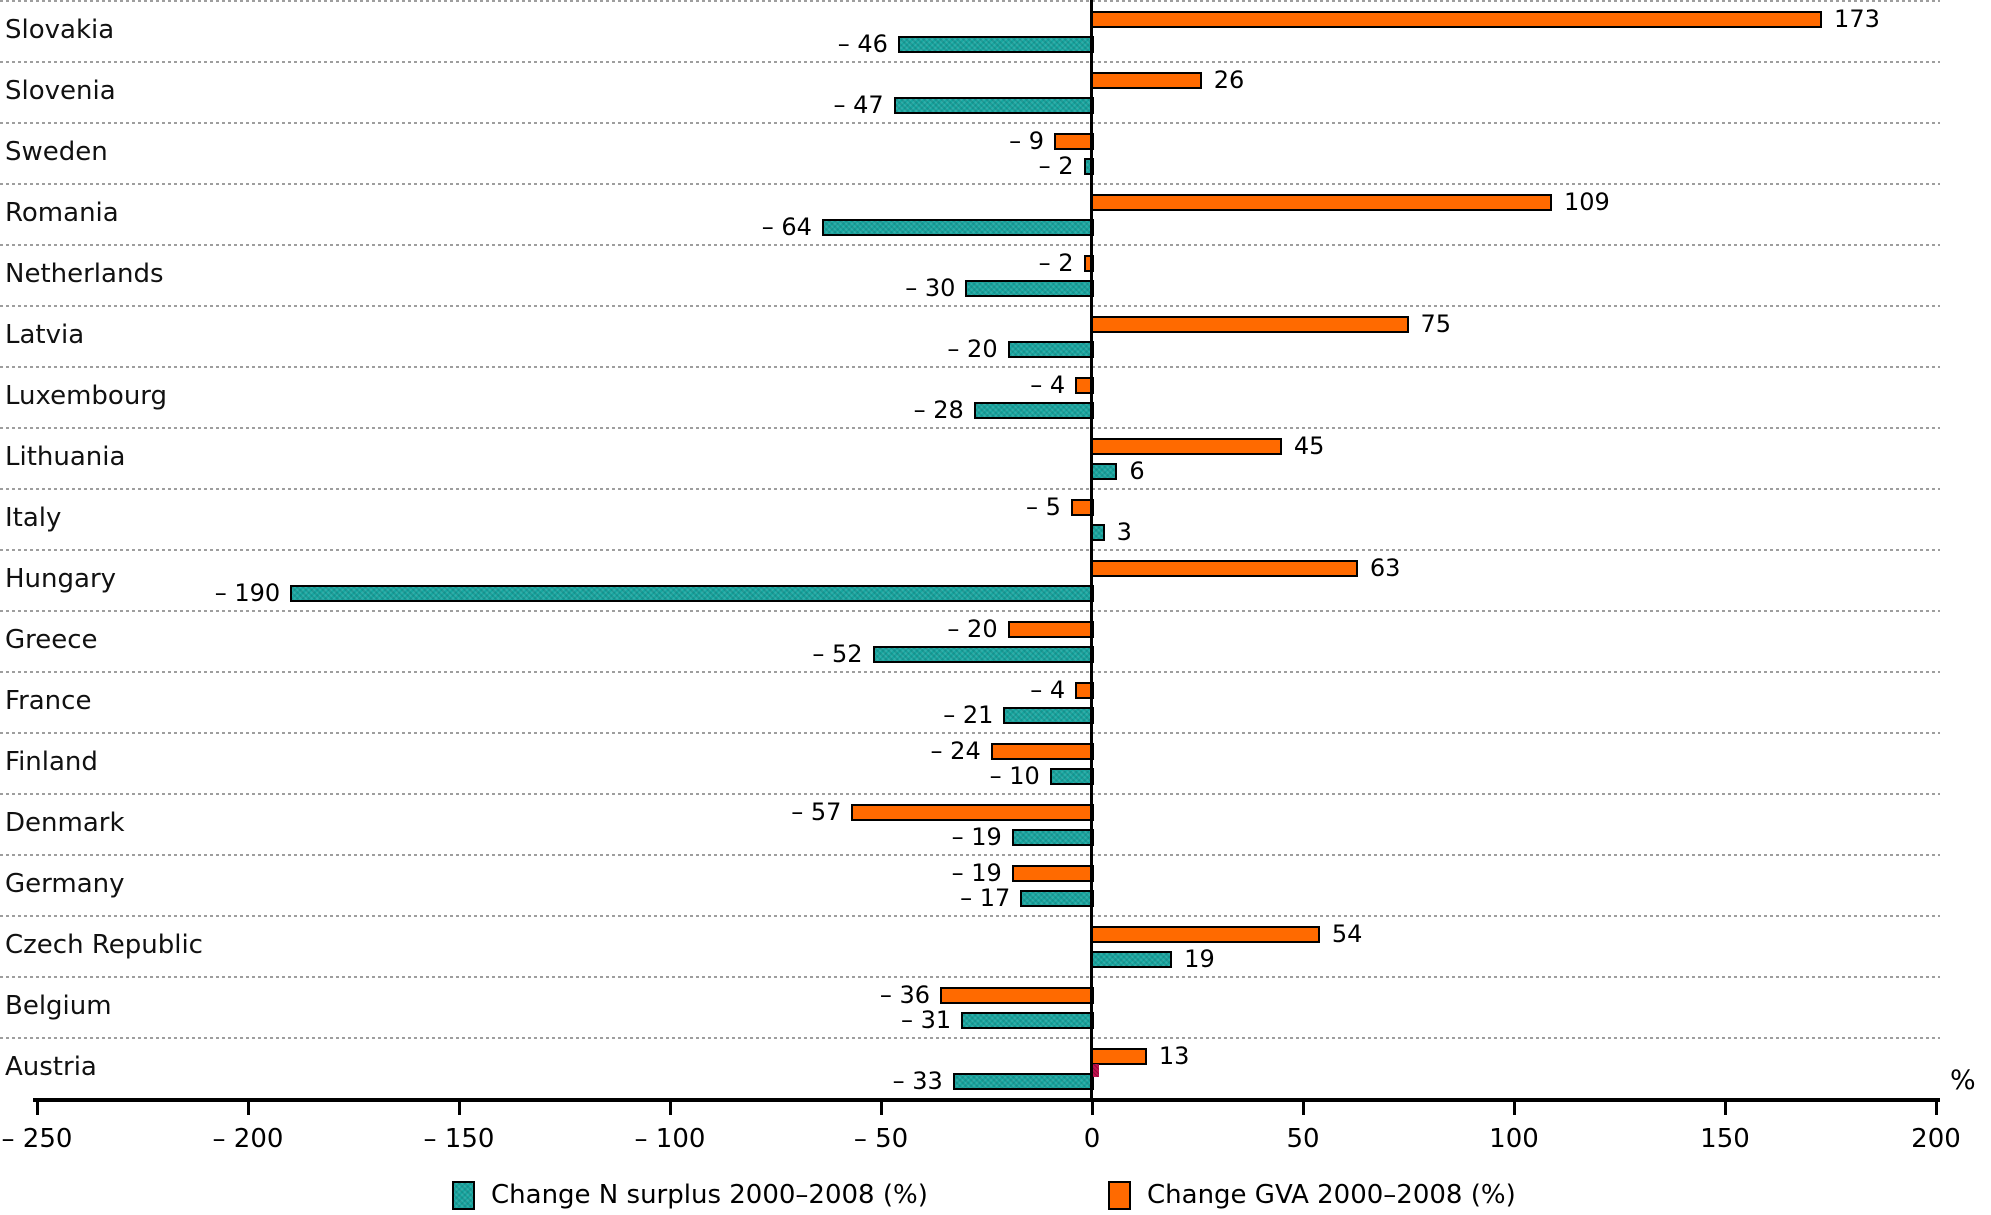 The width and height of the screenshot is (1991, 1215). What do you see at coordinates (1052, 837) in the screenshot?
I see `bar-n-surplus-denmark` at bounding box center [1052, 837].